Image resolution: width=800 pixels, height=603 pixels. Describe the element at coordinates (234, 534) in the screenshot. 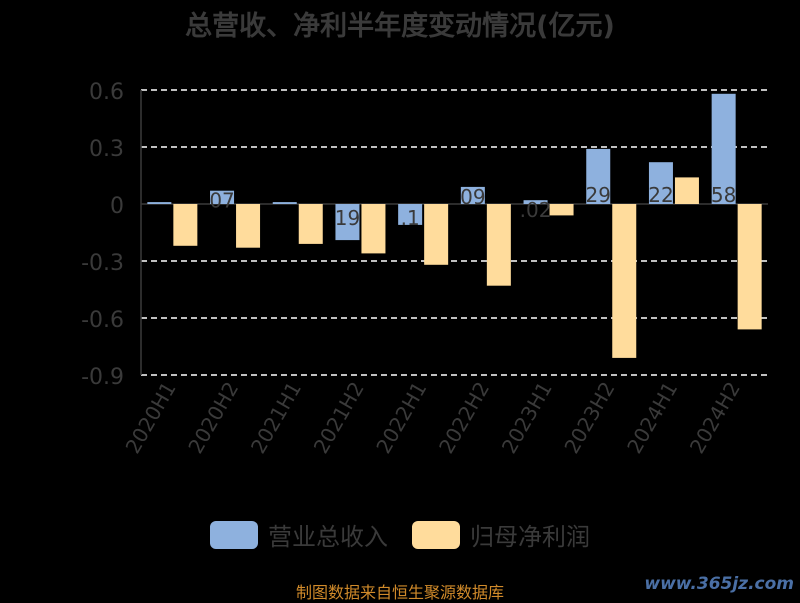

I see `legend-swatch-revenue` at that location.